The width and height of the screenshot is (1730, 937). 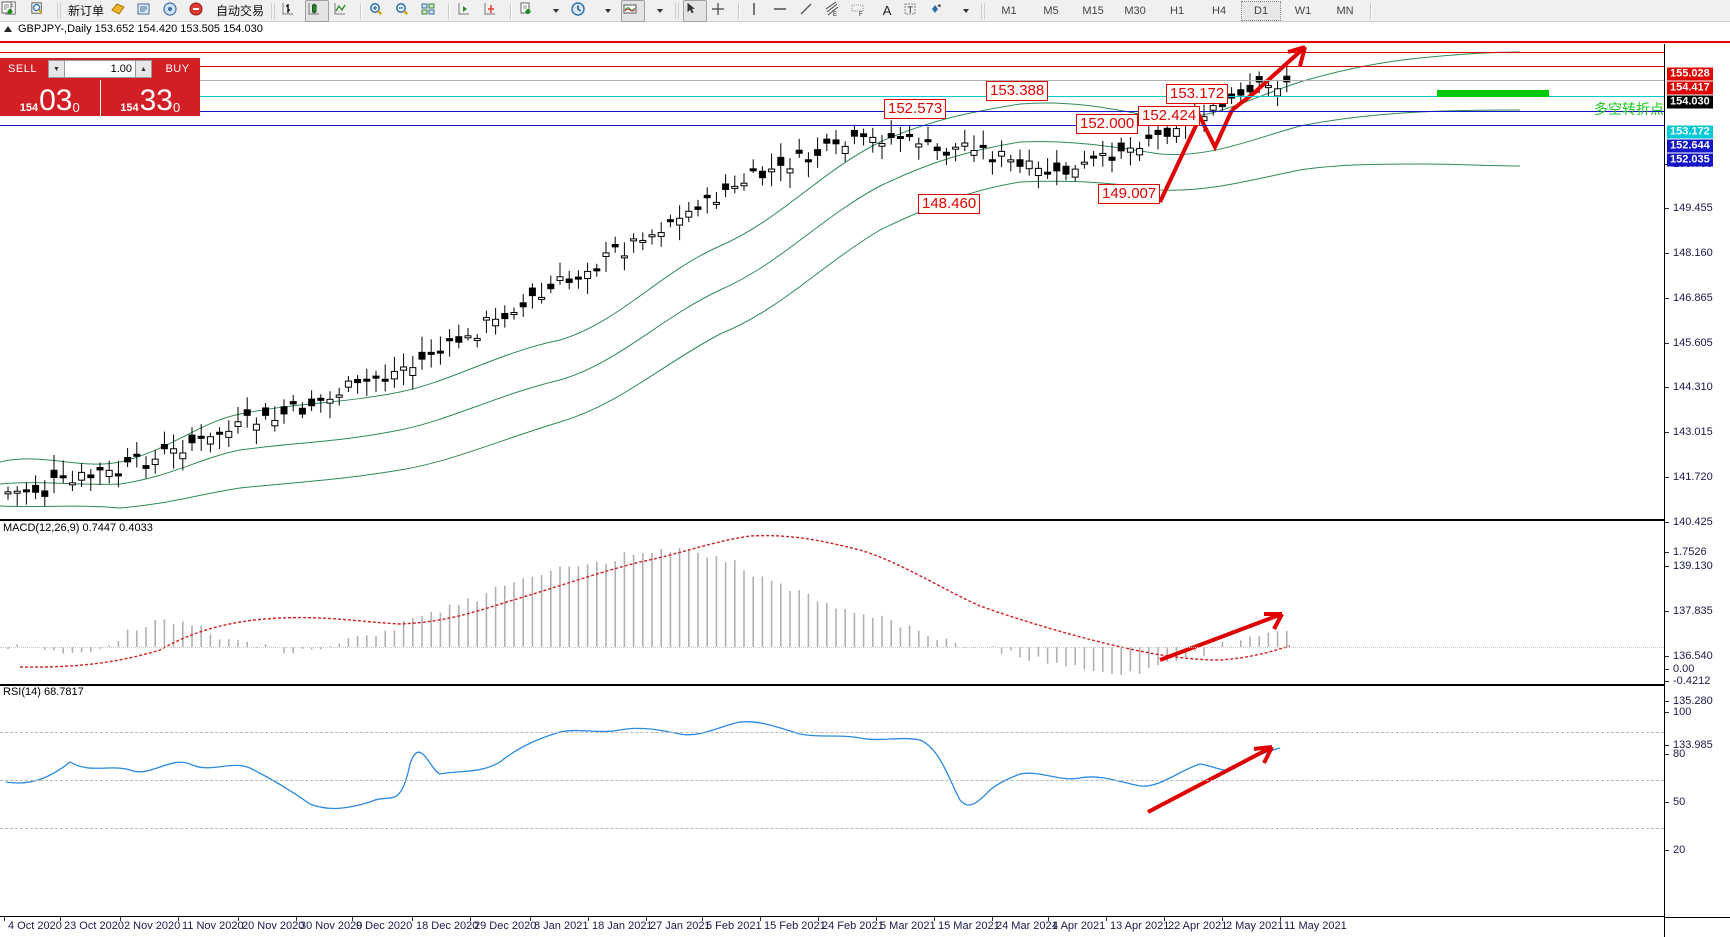 I want to click on price-tag-148460: 148.460, so click(x=949, y=204).